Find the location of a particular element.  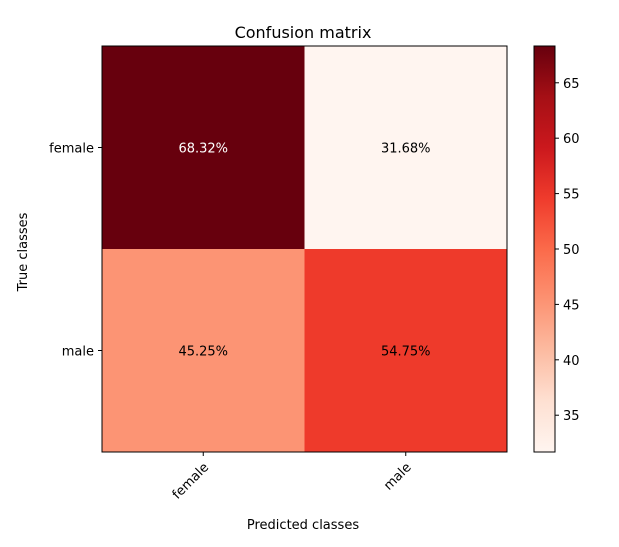

chart-title: Confusion matrix is located at coordinates (303, 32).